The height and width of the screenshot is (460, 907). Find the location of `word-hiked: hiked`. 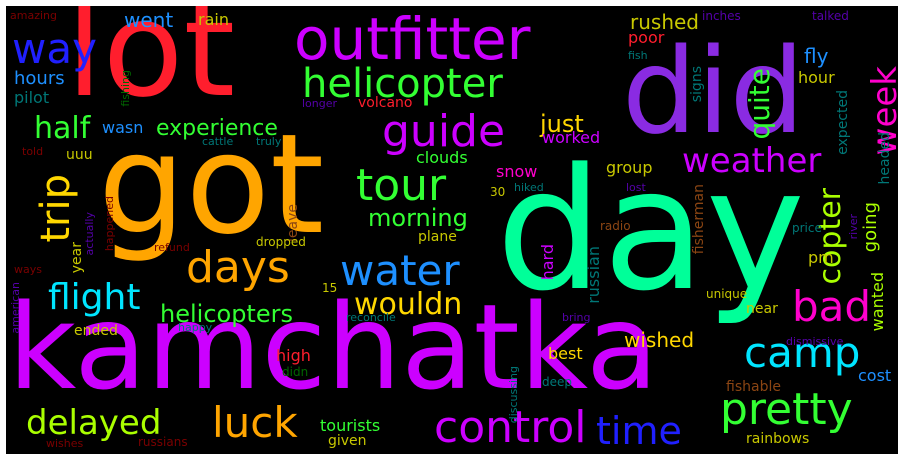

word-hiked: hiked is located at coordinates (529, 187).